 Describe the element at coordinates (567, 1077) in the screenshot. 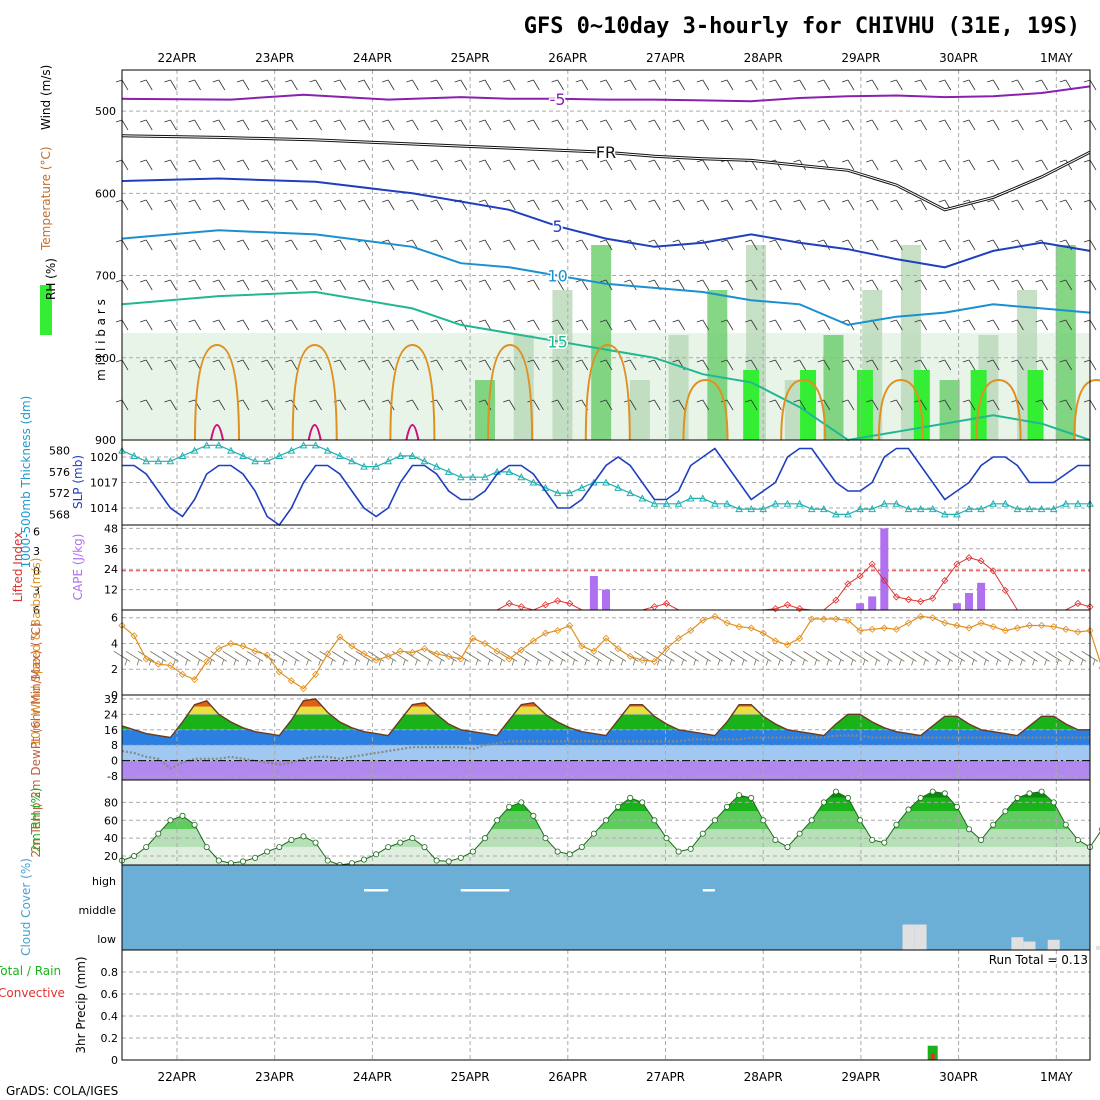

I see `bottom-date-26APR: 26APR` at that location.